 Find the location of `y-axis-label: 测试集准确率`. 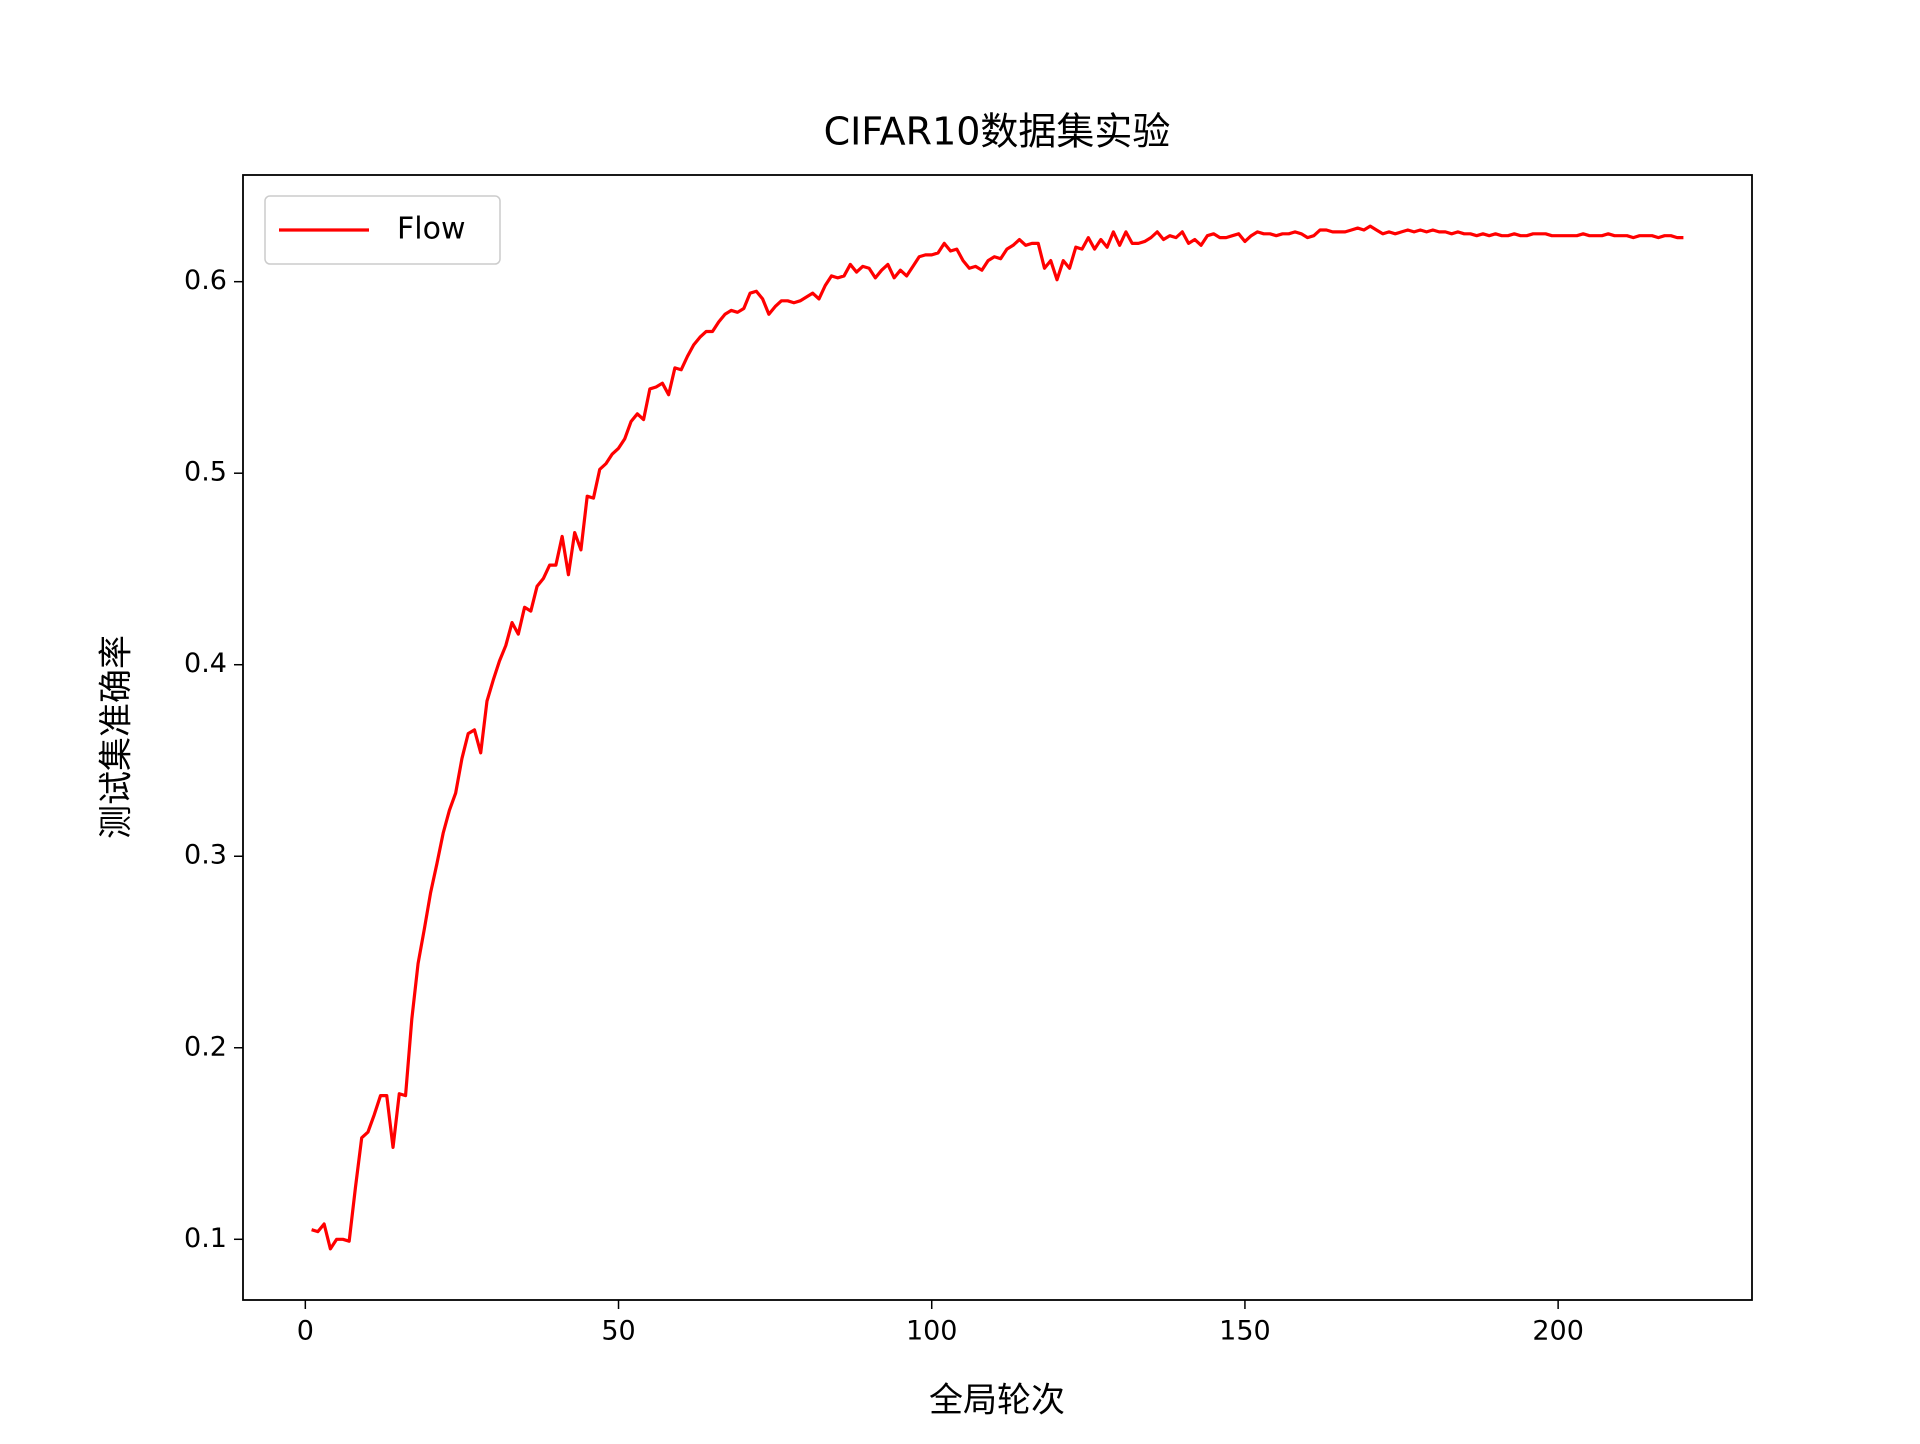

y-axis-label: 测试集准确率 is located at coordinates (117, 737).